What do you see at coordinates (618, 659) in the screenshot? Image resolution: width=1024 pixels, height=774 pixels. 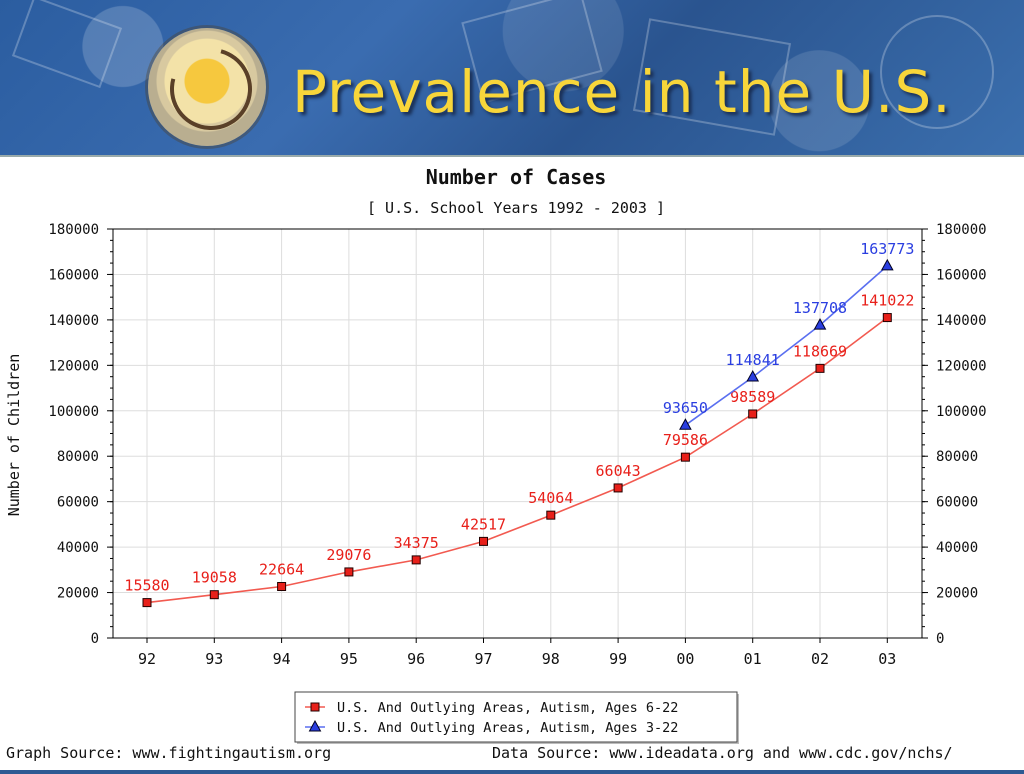 I see `x-tick-label: 99` at bounding box center [618, 659].